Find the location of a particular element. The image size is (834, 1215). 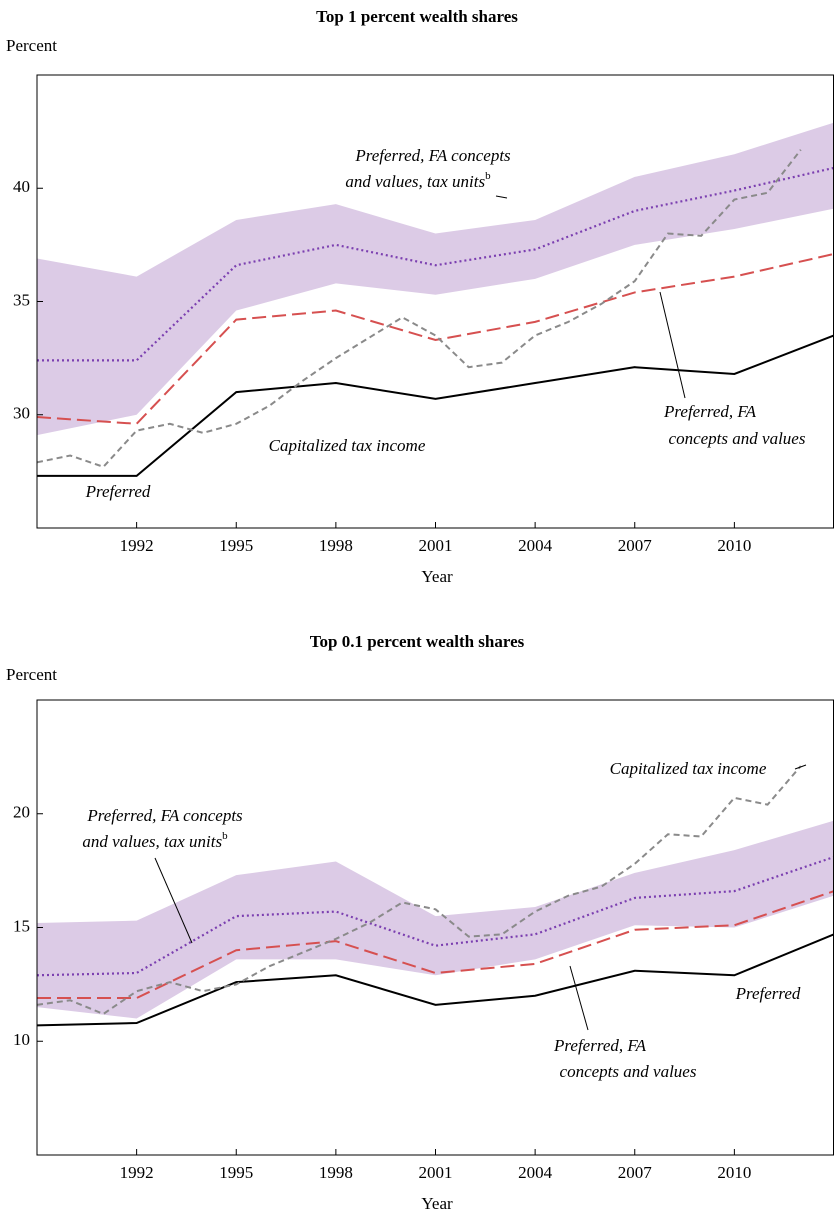

y-tick-label: 40 is located at coordinates (21, 186).